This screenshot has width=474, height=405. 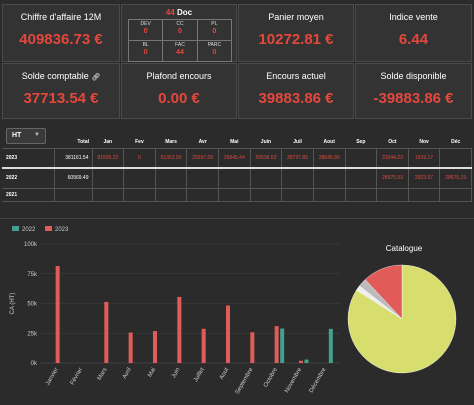 I want to click on doc-count: 44, so click(x=170, y=12).